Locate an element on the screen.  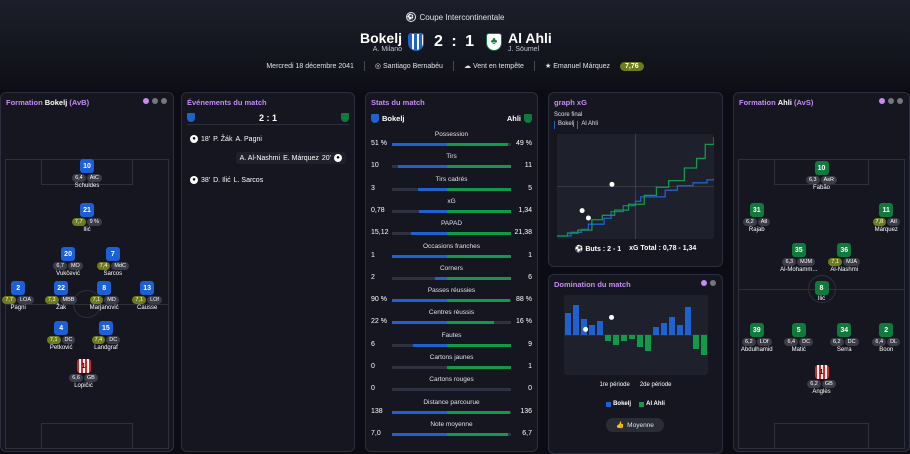
stat-away-value: 21,38 is located at coordinates (523, 233).